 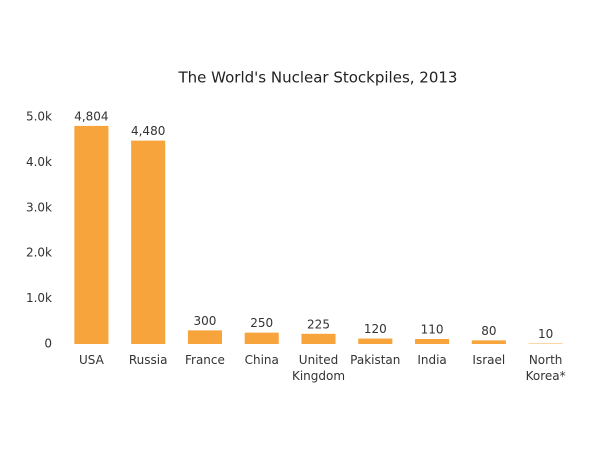 I want to click on value-label: 4,480, so click(x=148, y=131).